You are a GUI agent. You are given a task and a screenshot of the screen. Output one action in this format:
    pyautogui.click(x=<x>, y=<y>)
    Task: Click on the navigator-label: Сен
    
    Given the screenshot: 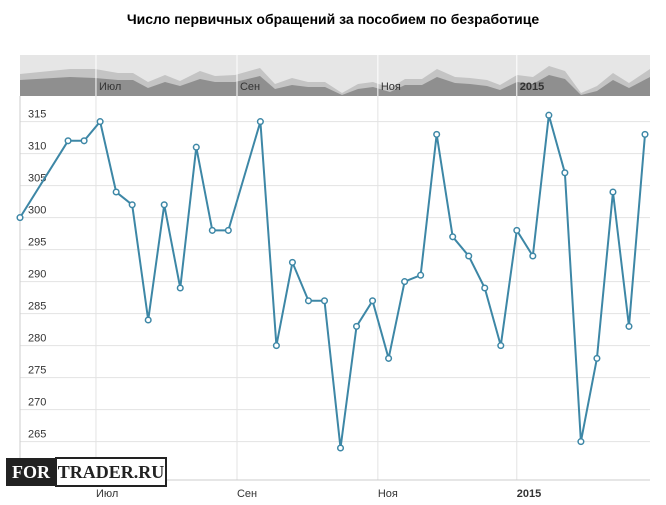 What is the action you would take?
    pyautogui.click(x=250, y=87)
    